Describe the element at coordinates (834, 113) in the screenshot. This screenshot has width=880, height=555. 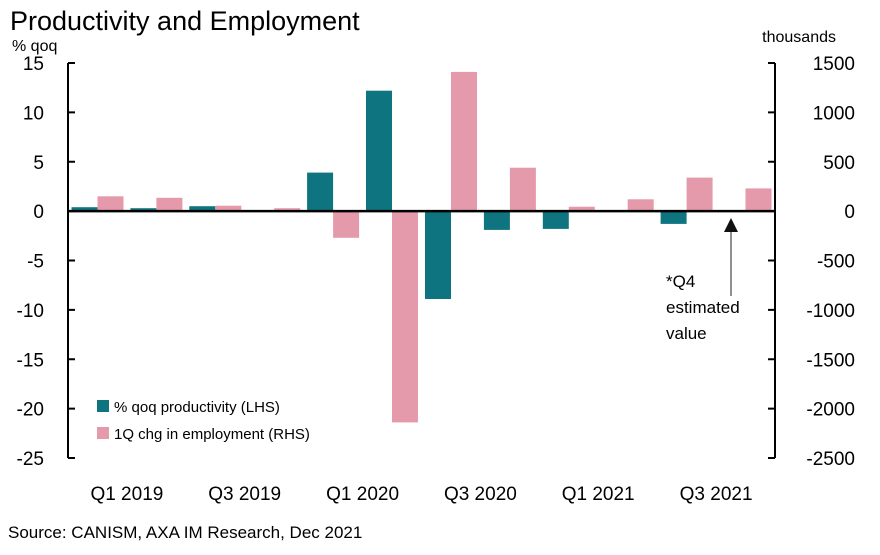
I see `right-tick-label-1: 1000` at that location.